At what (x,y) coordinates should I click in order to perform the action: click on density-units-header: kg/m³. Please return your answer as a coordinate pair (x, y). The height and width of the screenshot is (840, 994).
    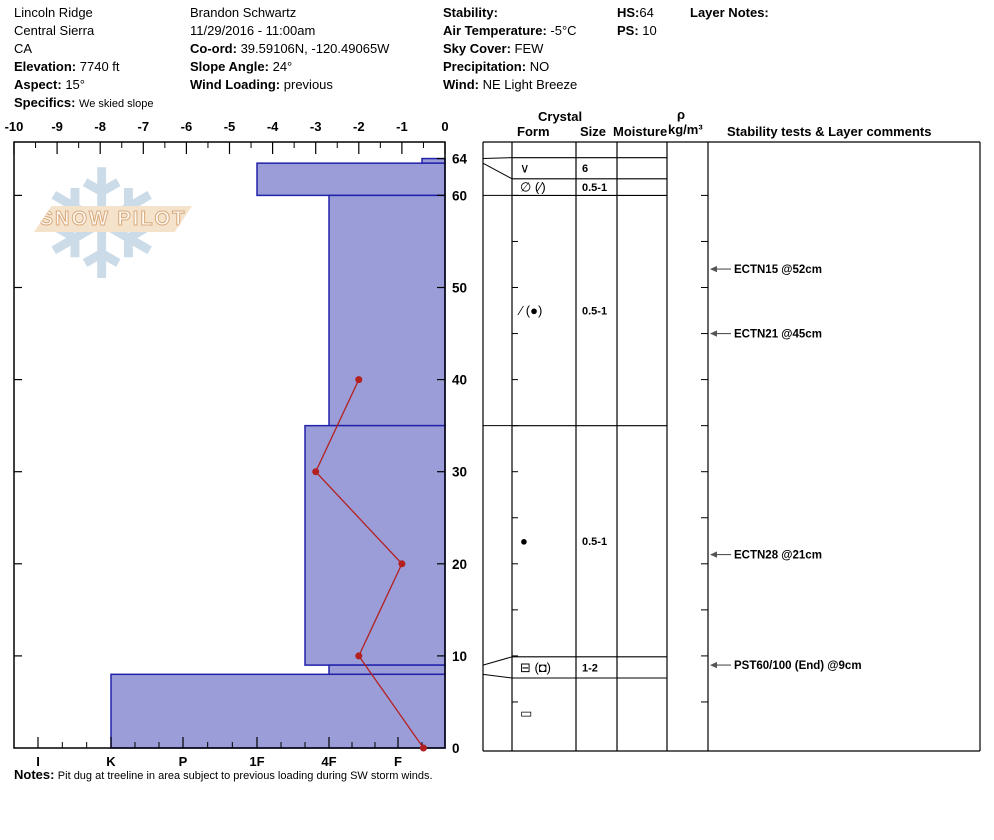
    Looking at the image, I should click on (685, 129).